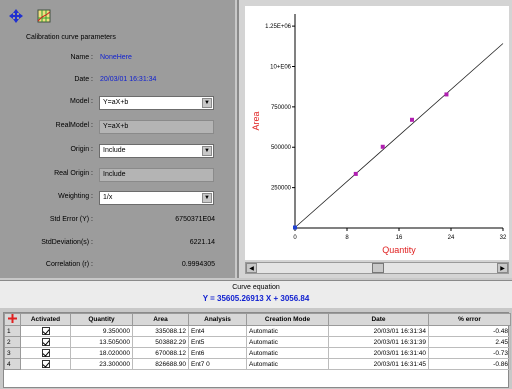 The height and width of the screenshot is (389, 512). What do you see at coordinates (117, 221) in the screenshot?
I see `std-error-row: Std Error (Y) : 6750371E04` at bounding box center [117, 221].